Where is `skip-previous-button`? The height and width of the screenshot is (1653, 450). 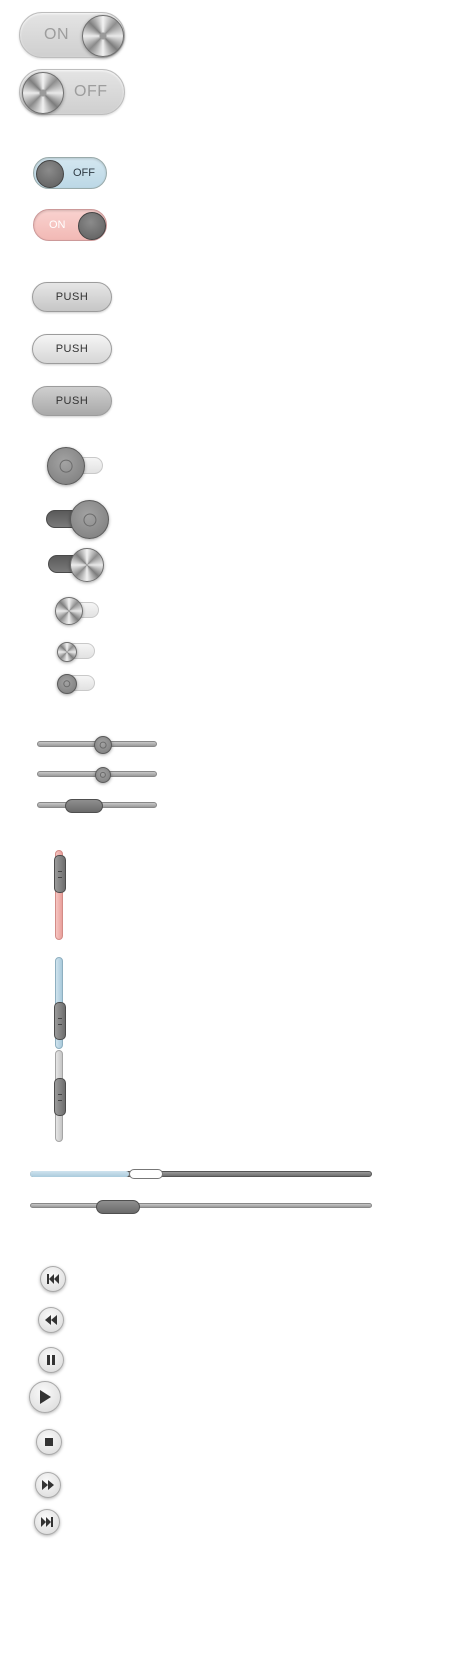 skip-previous-button is located at coordinates (53, 1279).